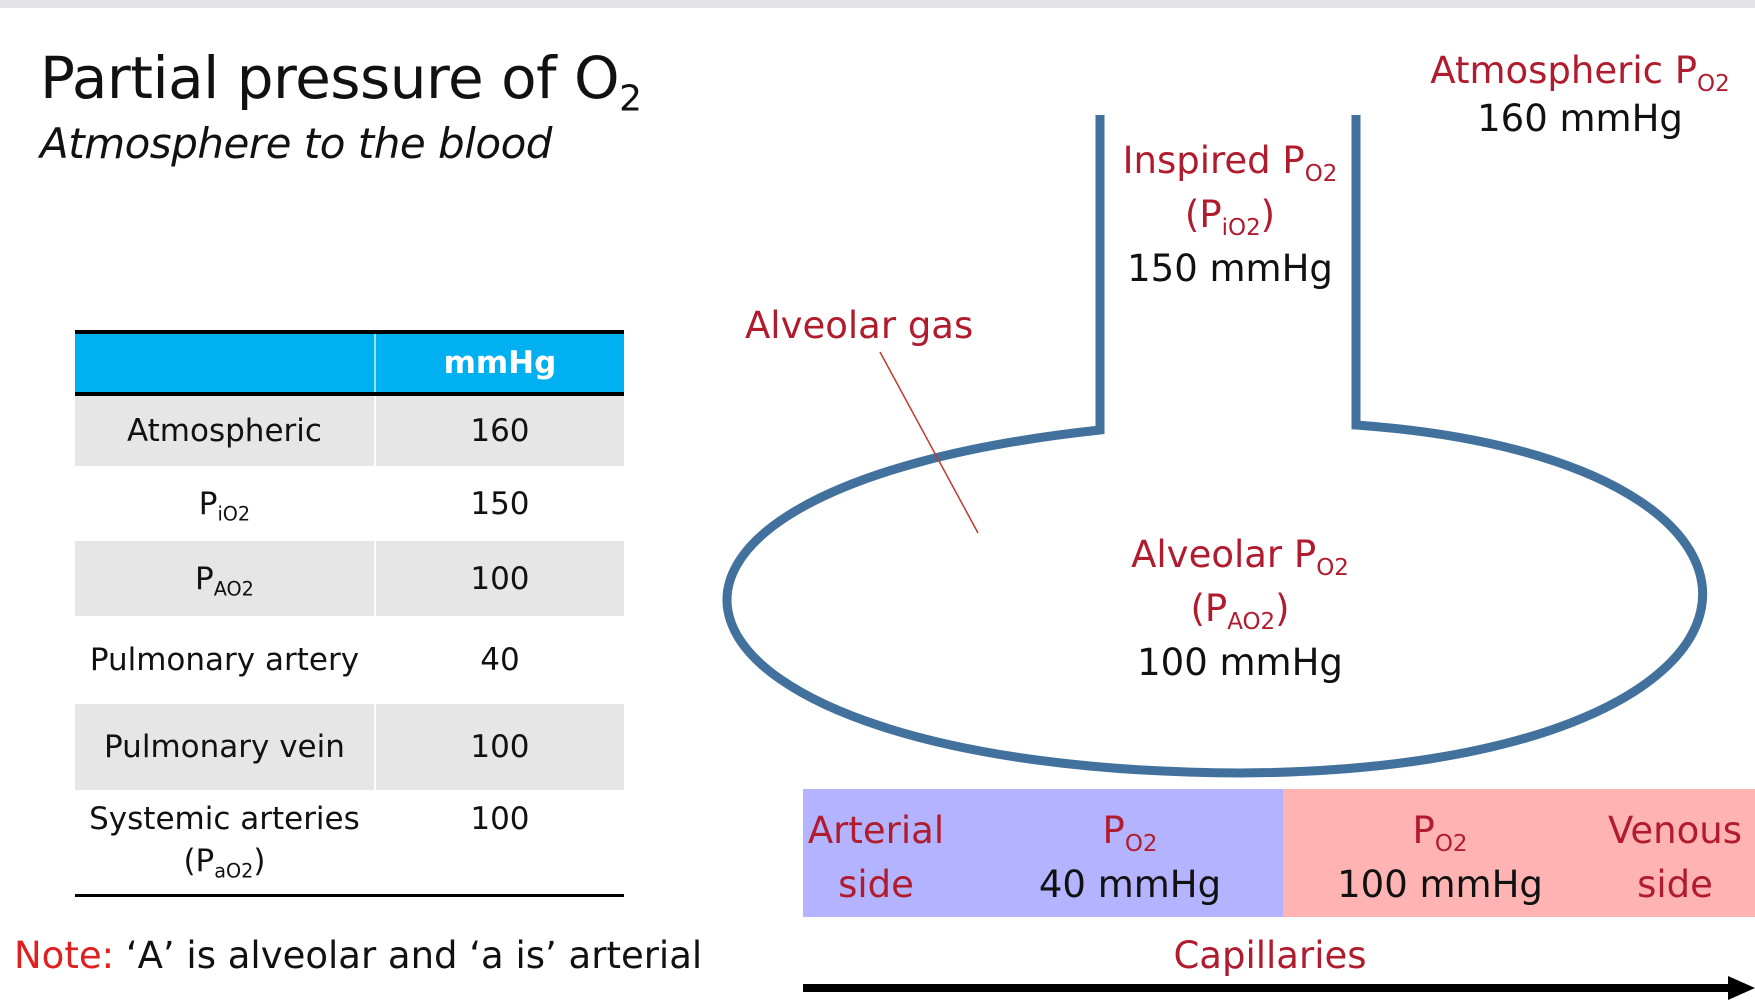 This screenshot has width=1755, height=1000. What do you see at coordinates (1270, 955) in the screenshot?
I see `capillaries-label: Capillaries` at bounding box center [1270, 955].